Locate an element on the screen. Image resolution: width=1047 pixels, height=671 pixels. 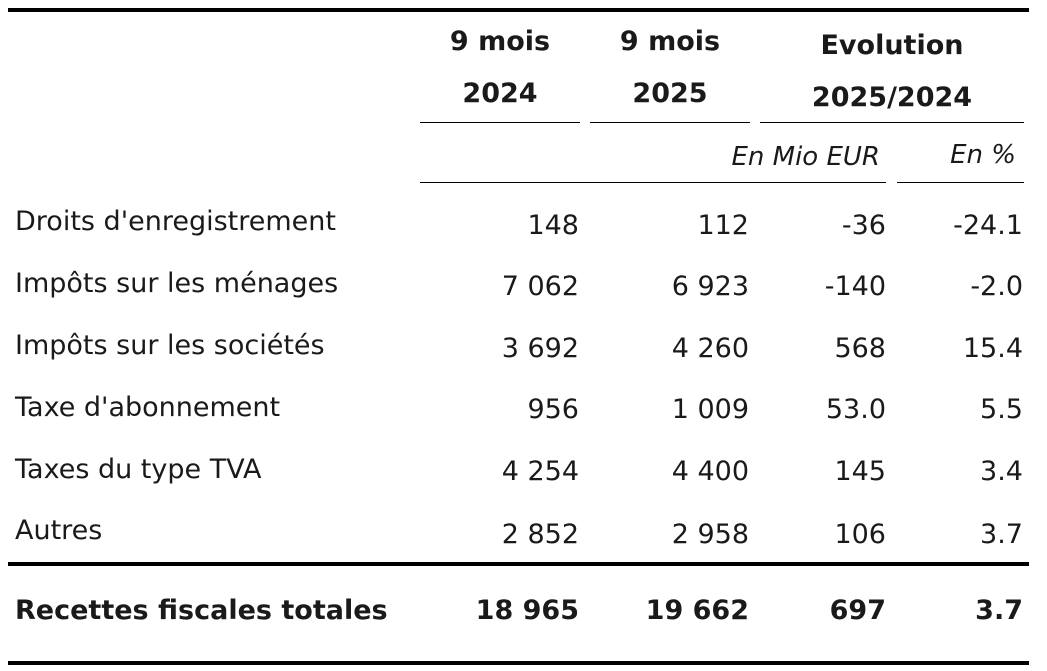
cell-percent: 3.7 is located at coordinates (1001, 534).